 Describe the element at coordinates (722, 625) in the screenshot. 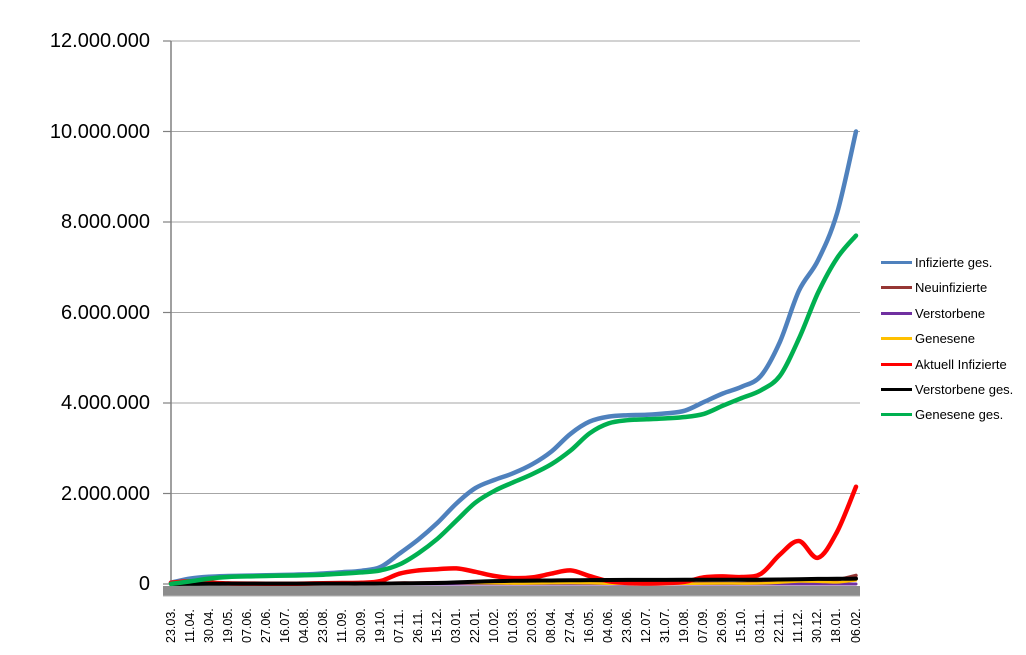

I see `x-axis-tick-label: 26.09.` at that location.